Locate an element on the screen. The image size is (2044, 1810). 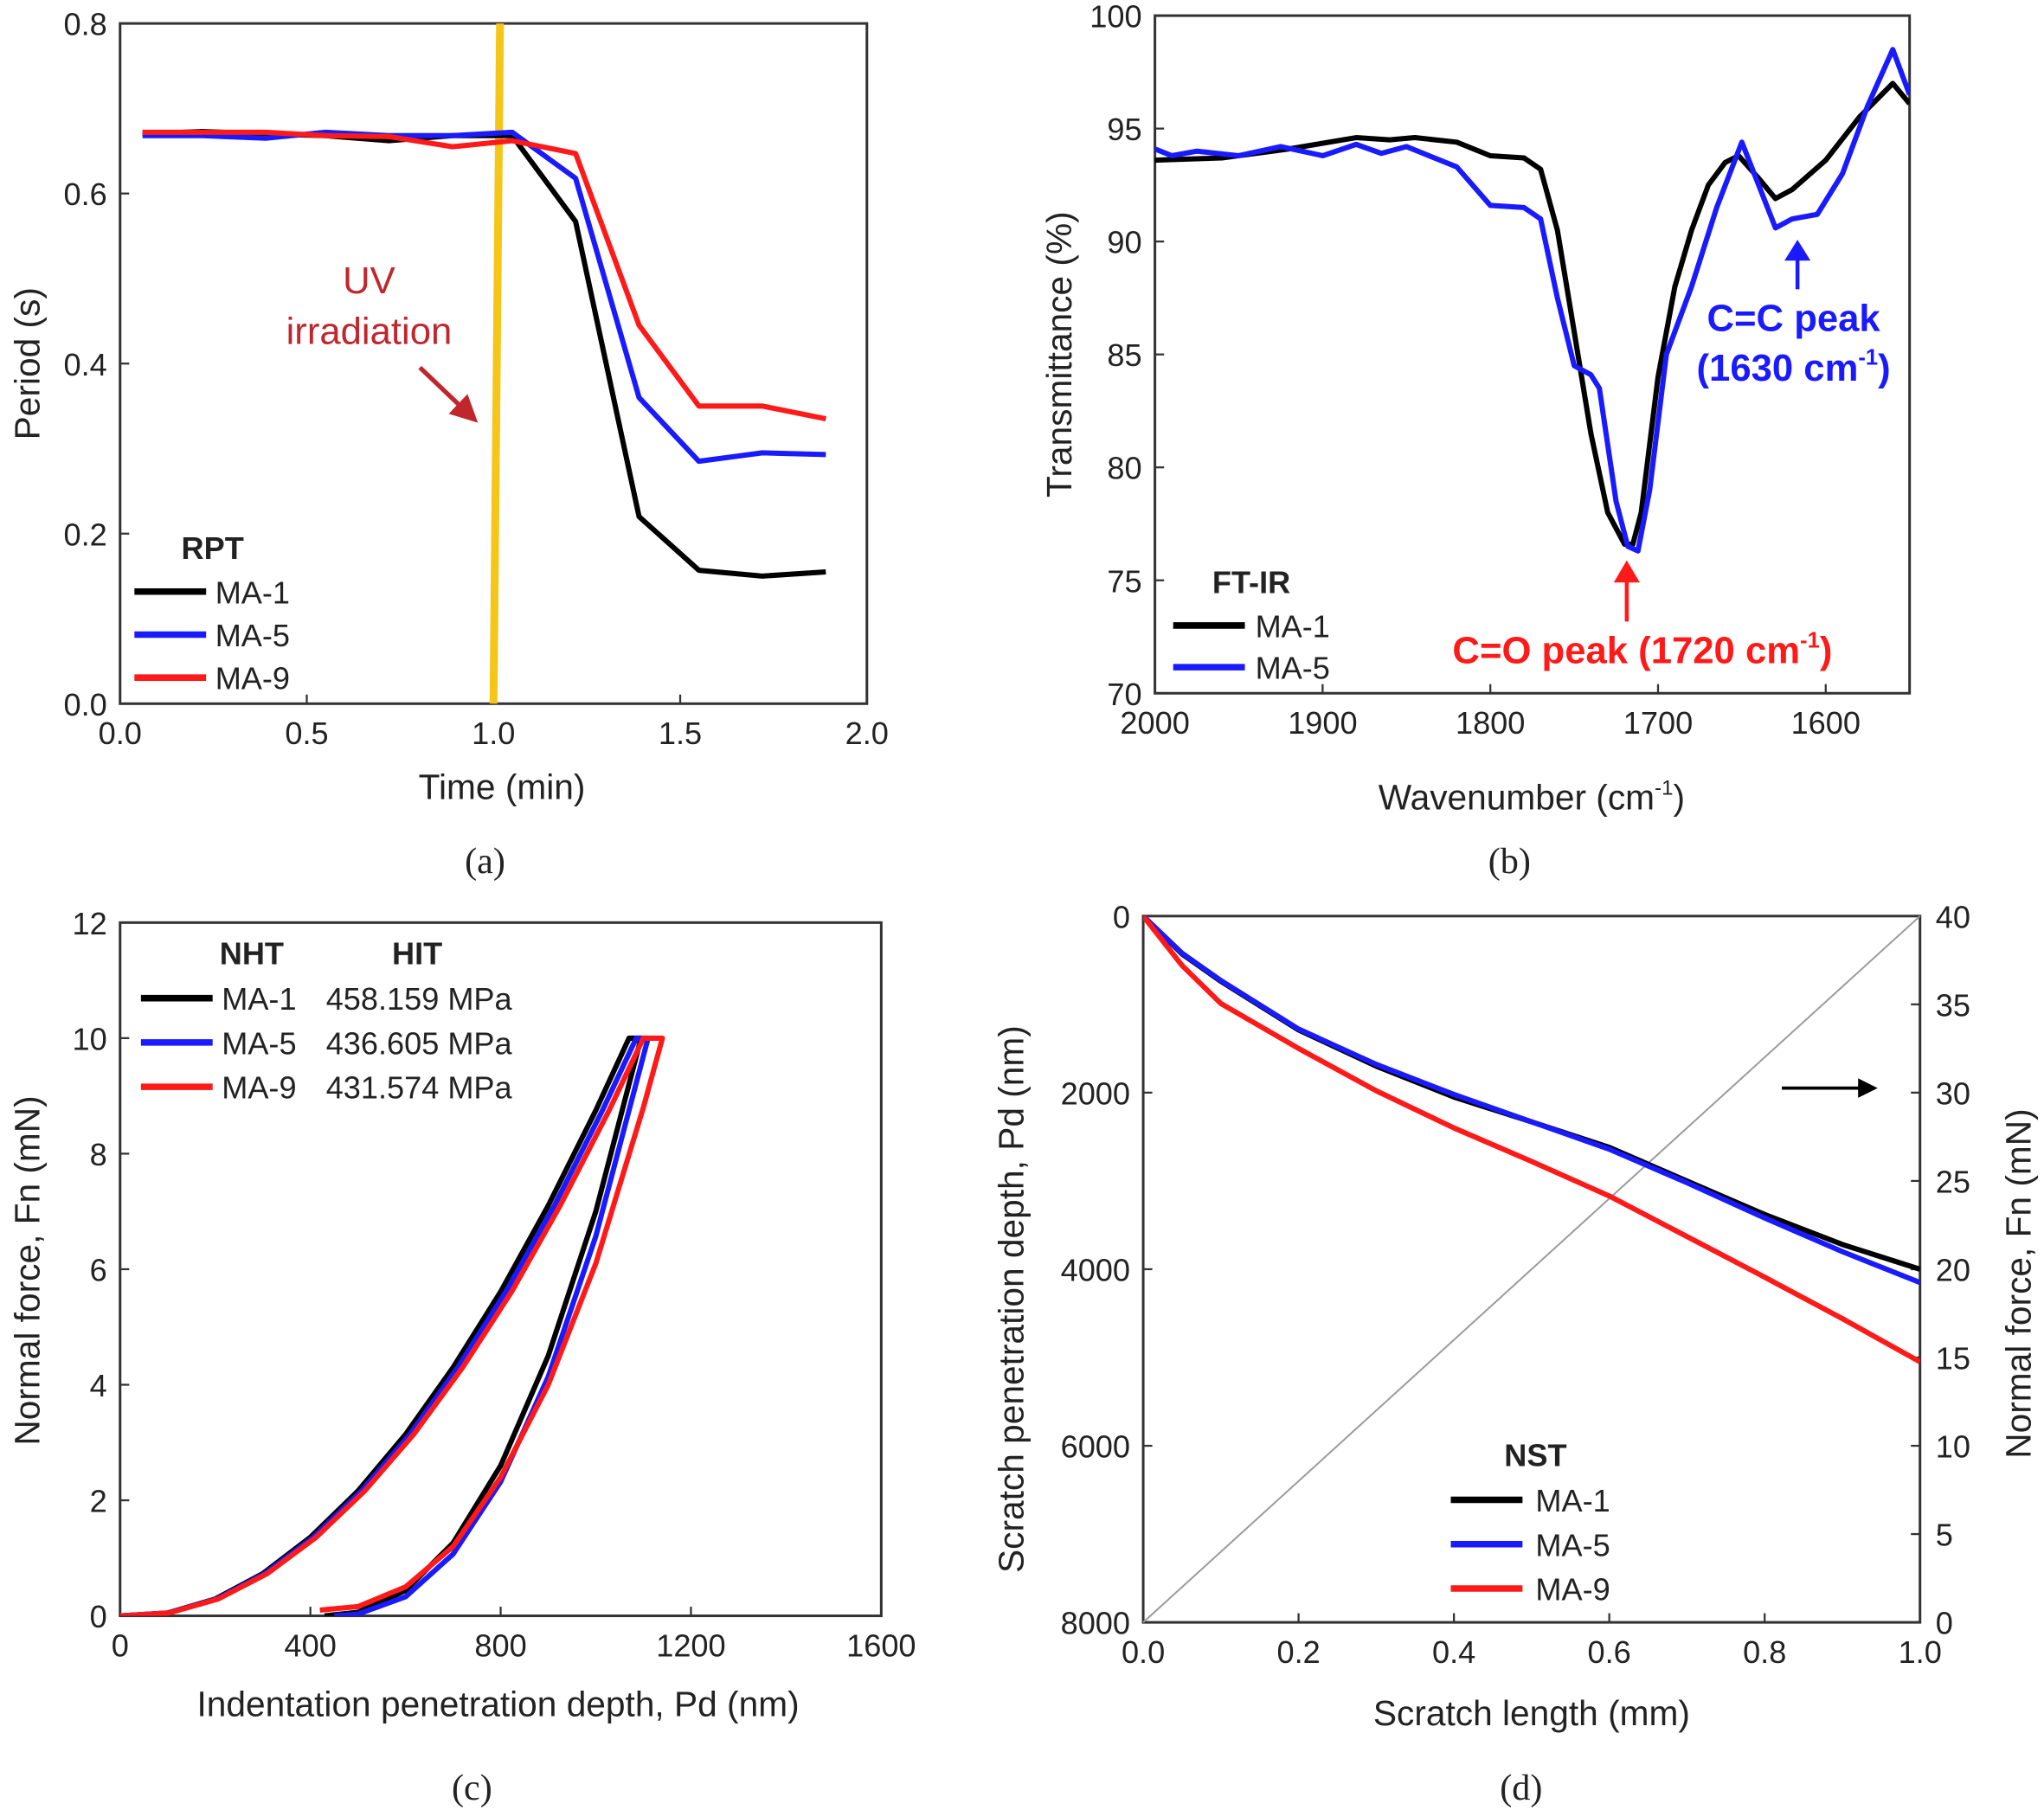
y-tick-label: 2 is located at coordinates (98, 1501).